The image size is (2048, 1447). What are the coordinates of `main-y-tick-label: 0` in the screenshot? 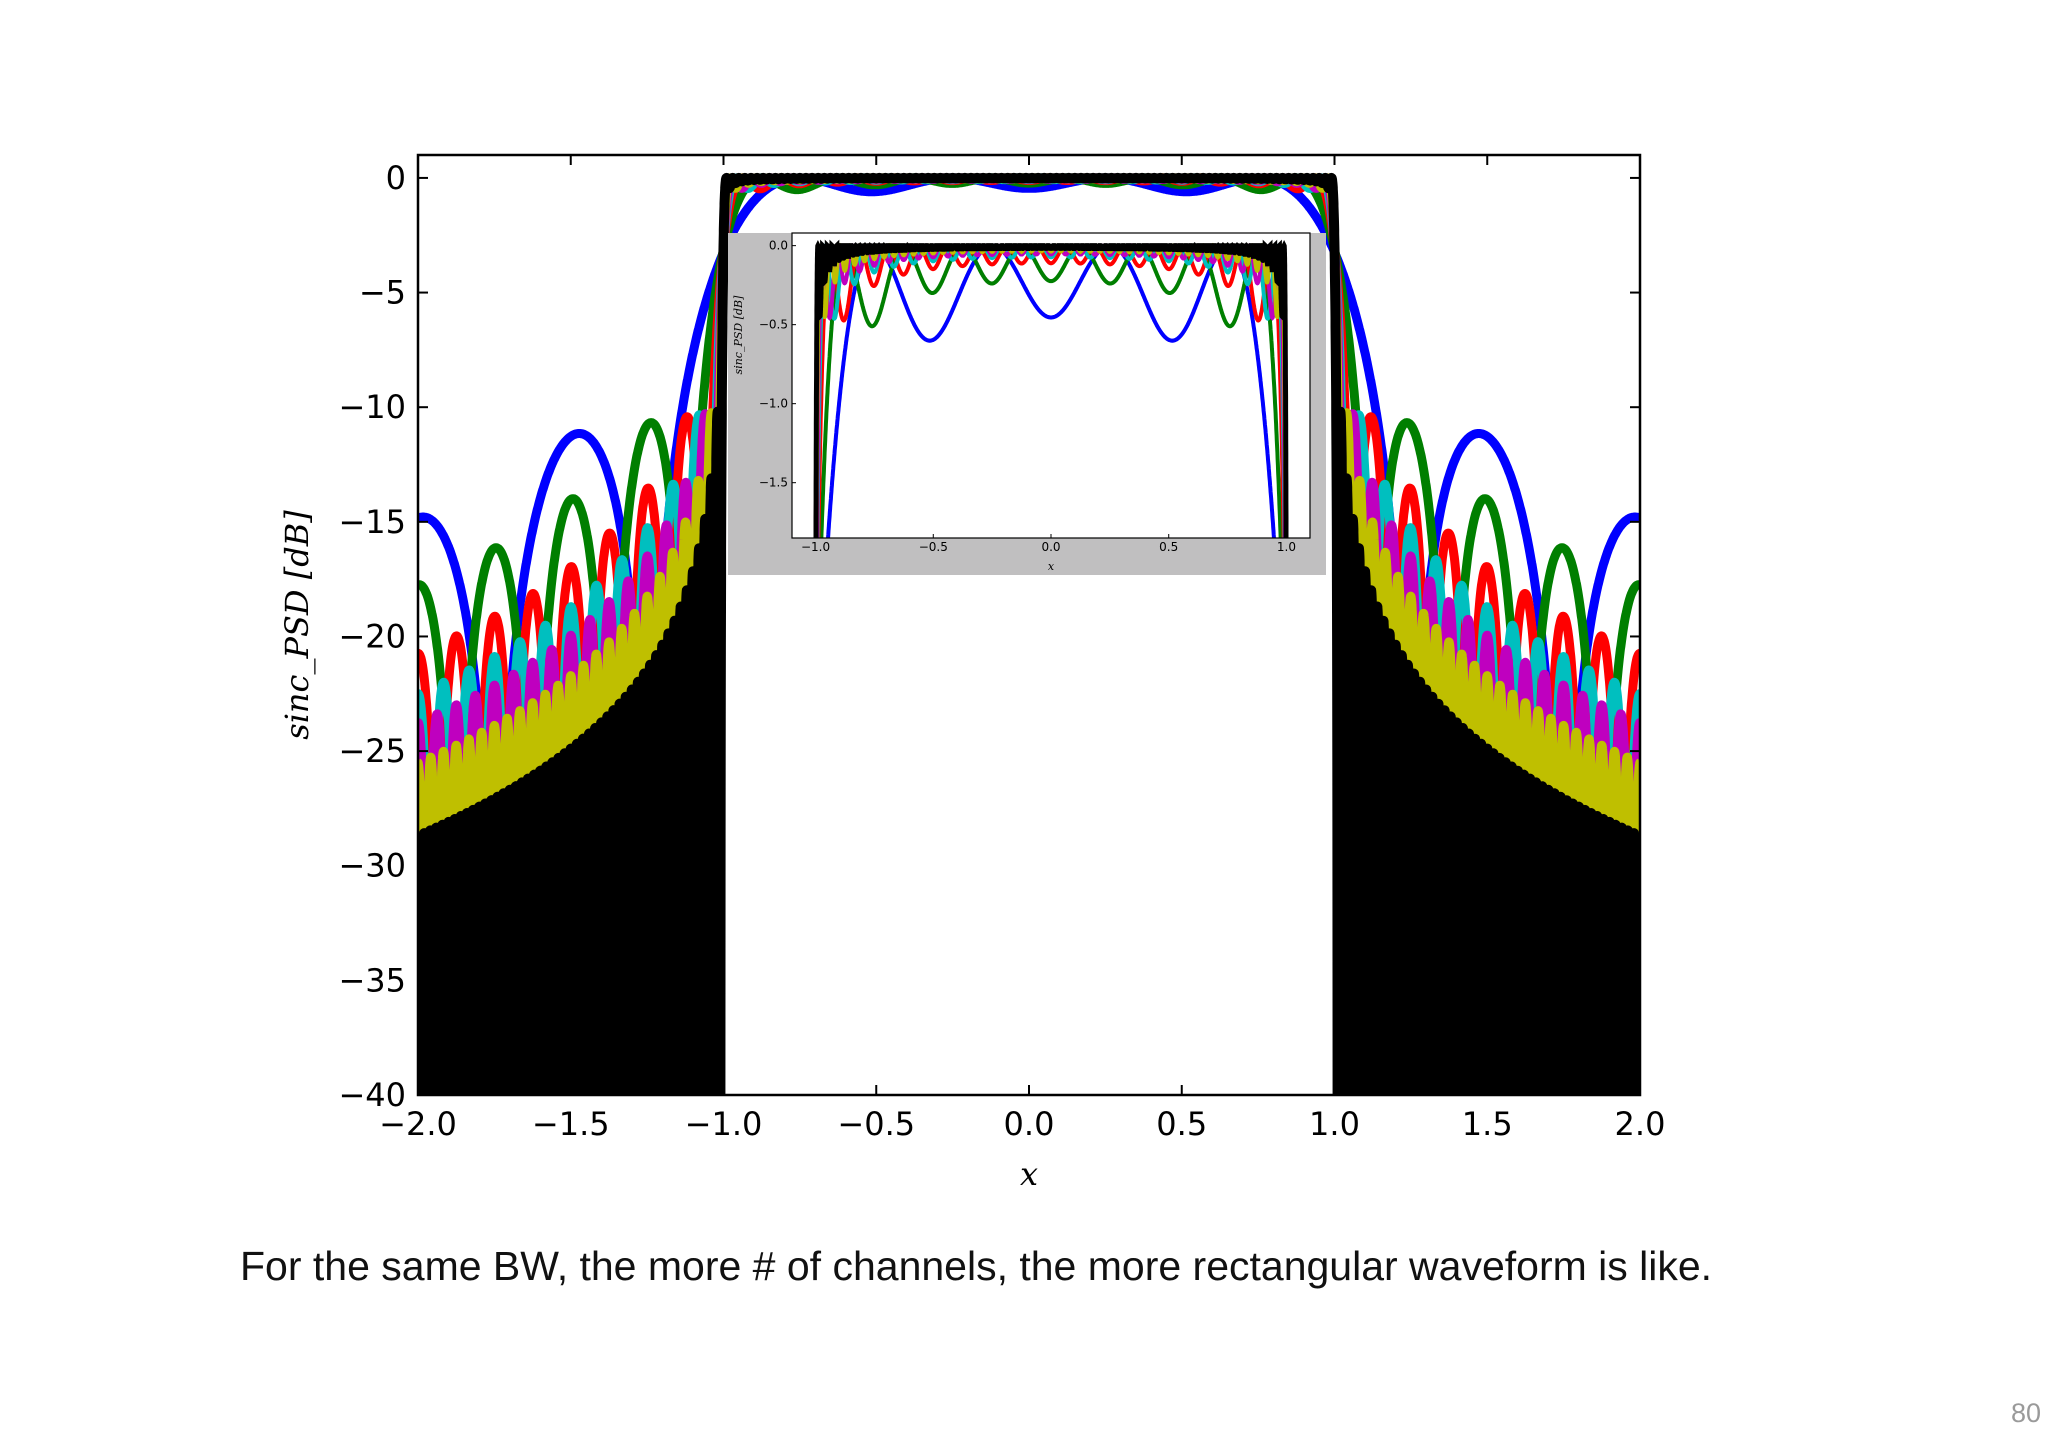 It's located at (396, 178).